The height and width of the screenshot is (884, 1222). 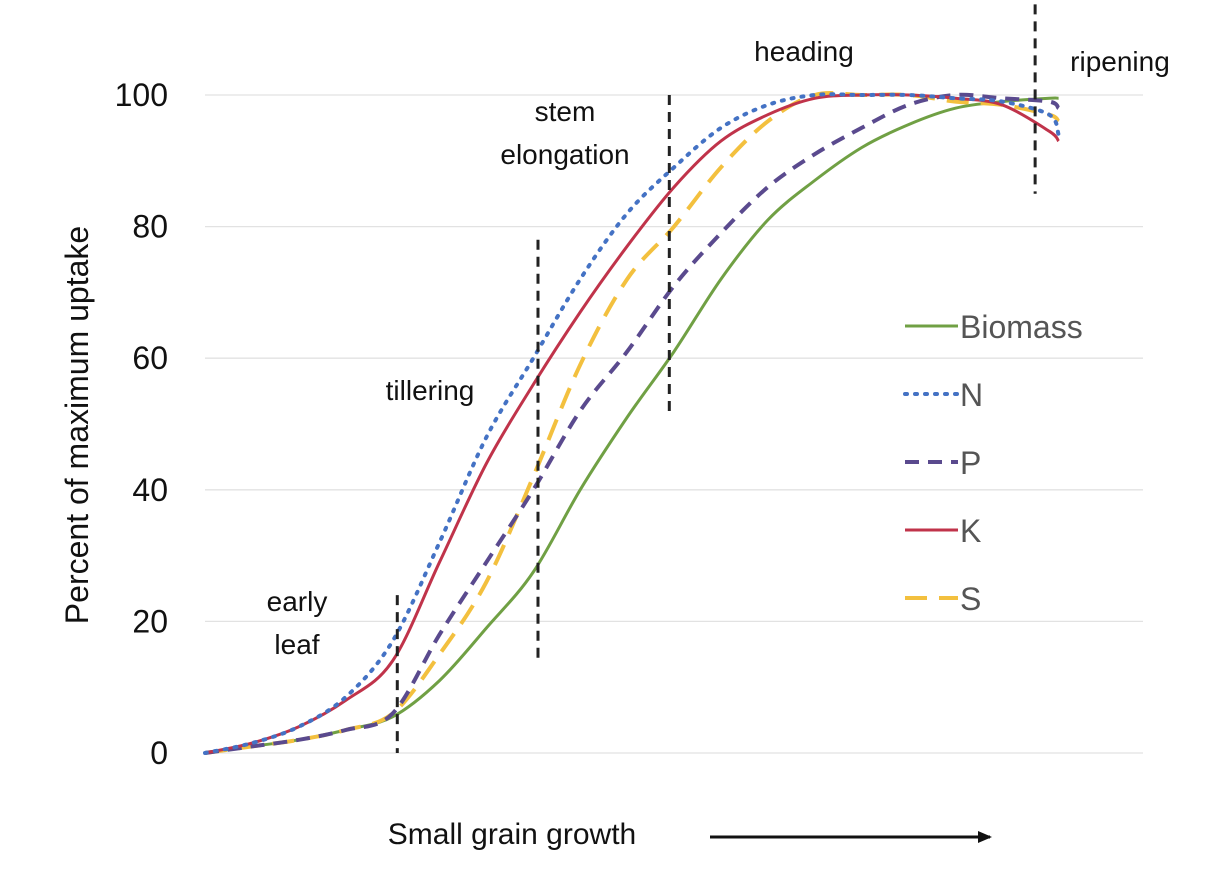 What do you see at coordinates (159, 753) in the screenshot?
I see `y-tick-label: 0` at bounding box center [159, 753].